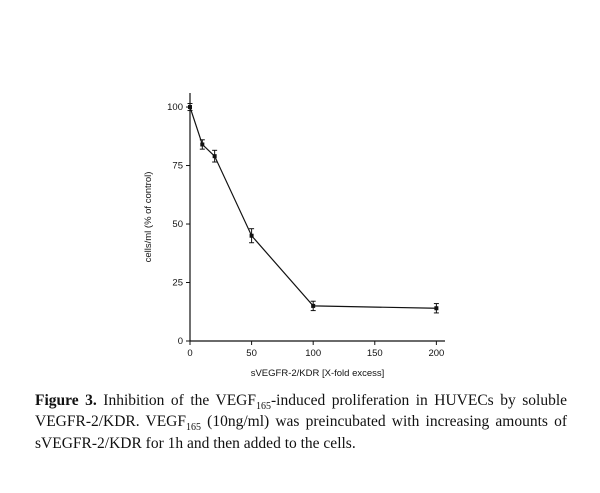 The image size is (600, 493). Describe the element at coordinates (313, 353) in the screenshot. I see `x-tick-label: 100` at that location.